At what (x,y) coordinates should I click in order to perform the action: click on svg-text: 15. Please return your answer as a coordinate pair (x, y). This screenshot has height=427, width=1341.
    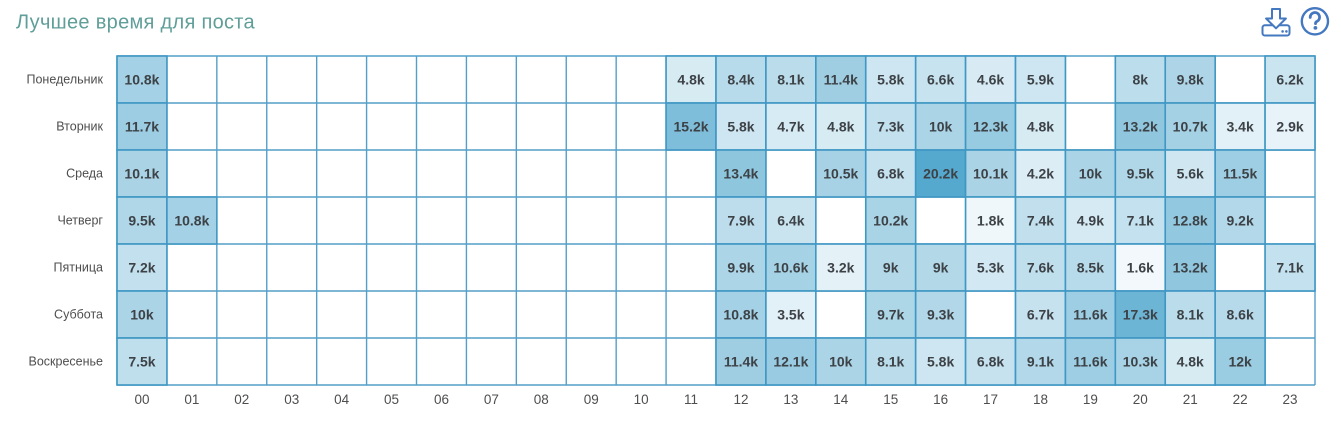
    Looking at the image, I should click on (890, 399).